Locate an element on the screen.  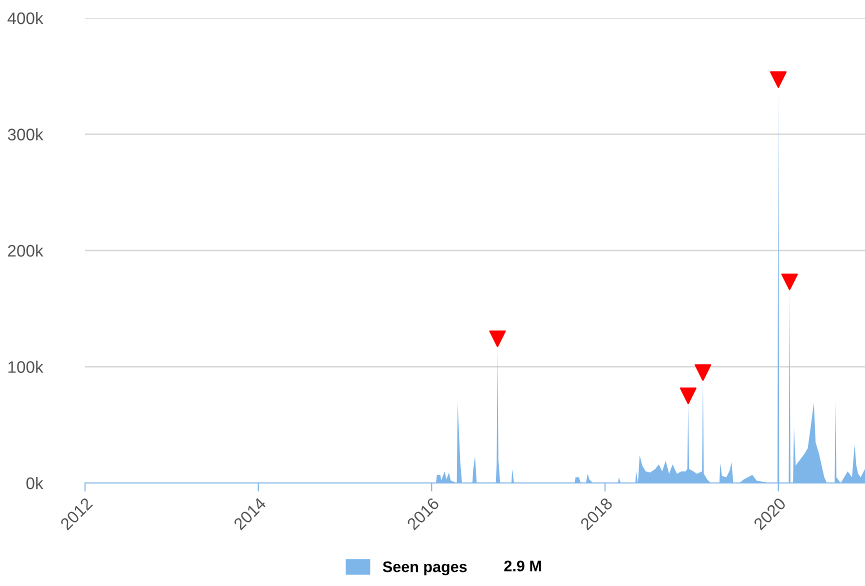
text: 2.9 M is located at coordinates (522, 566).